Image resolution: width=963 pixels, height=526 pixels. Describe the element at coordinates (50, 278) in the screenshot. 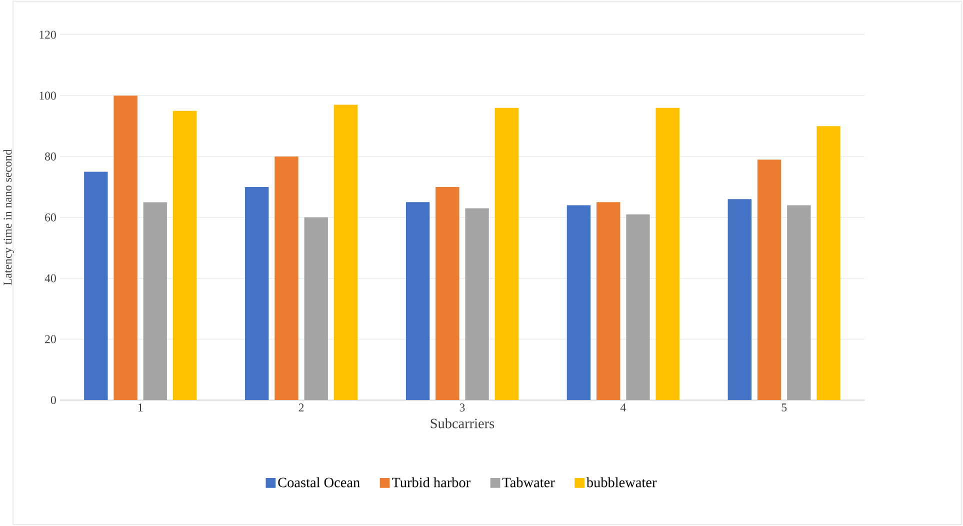

I see `y-tick-label: 40` at that location.